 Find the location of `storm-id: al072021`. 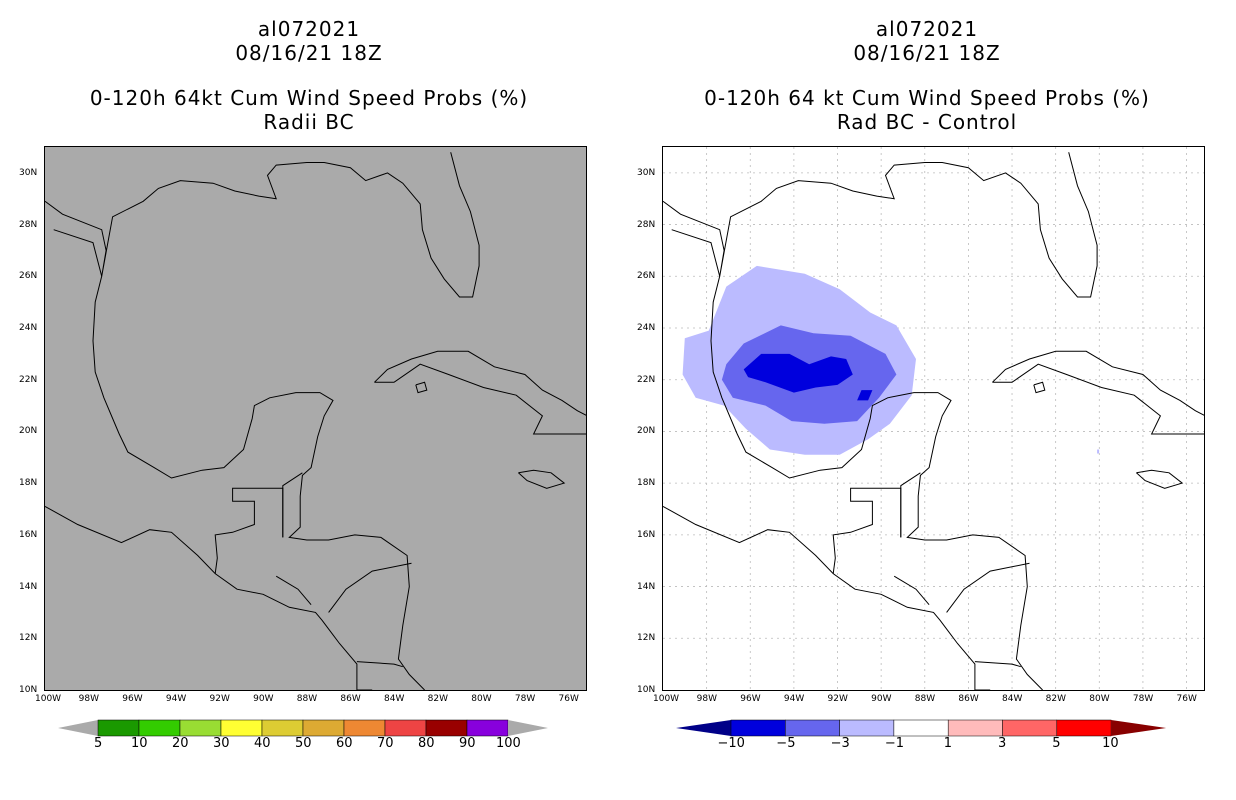

storm-id: al072021 is located at coordinates (309, 29).